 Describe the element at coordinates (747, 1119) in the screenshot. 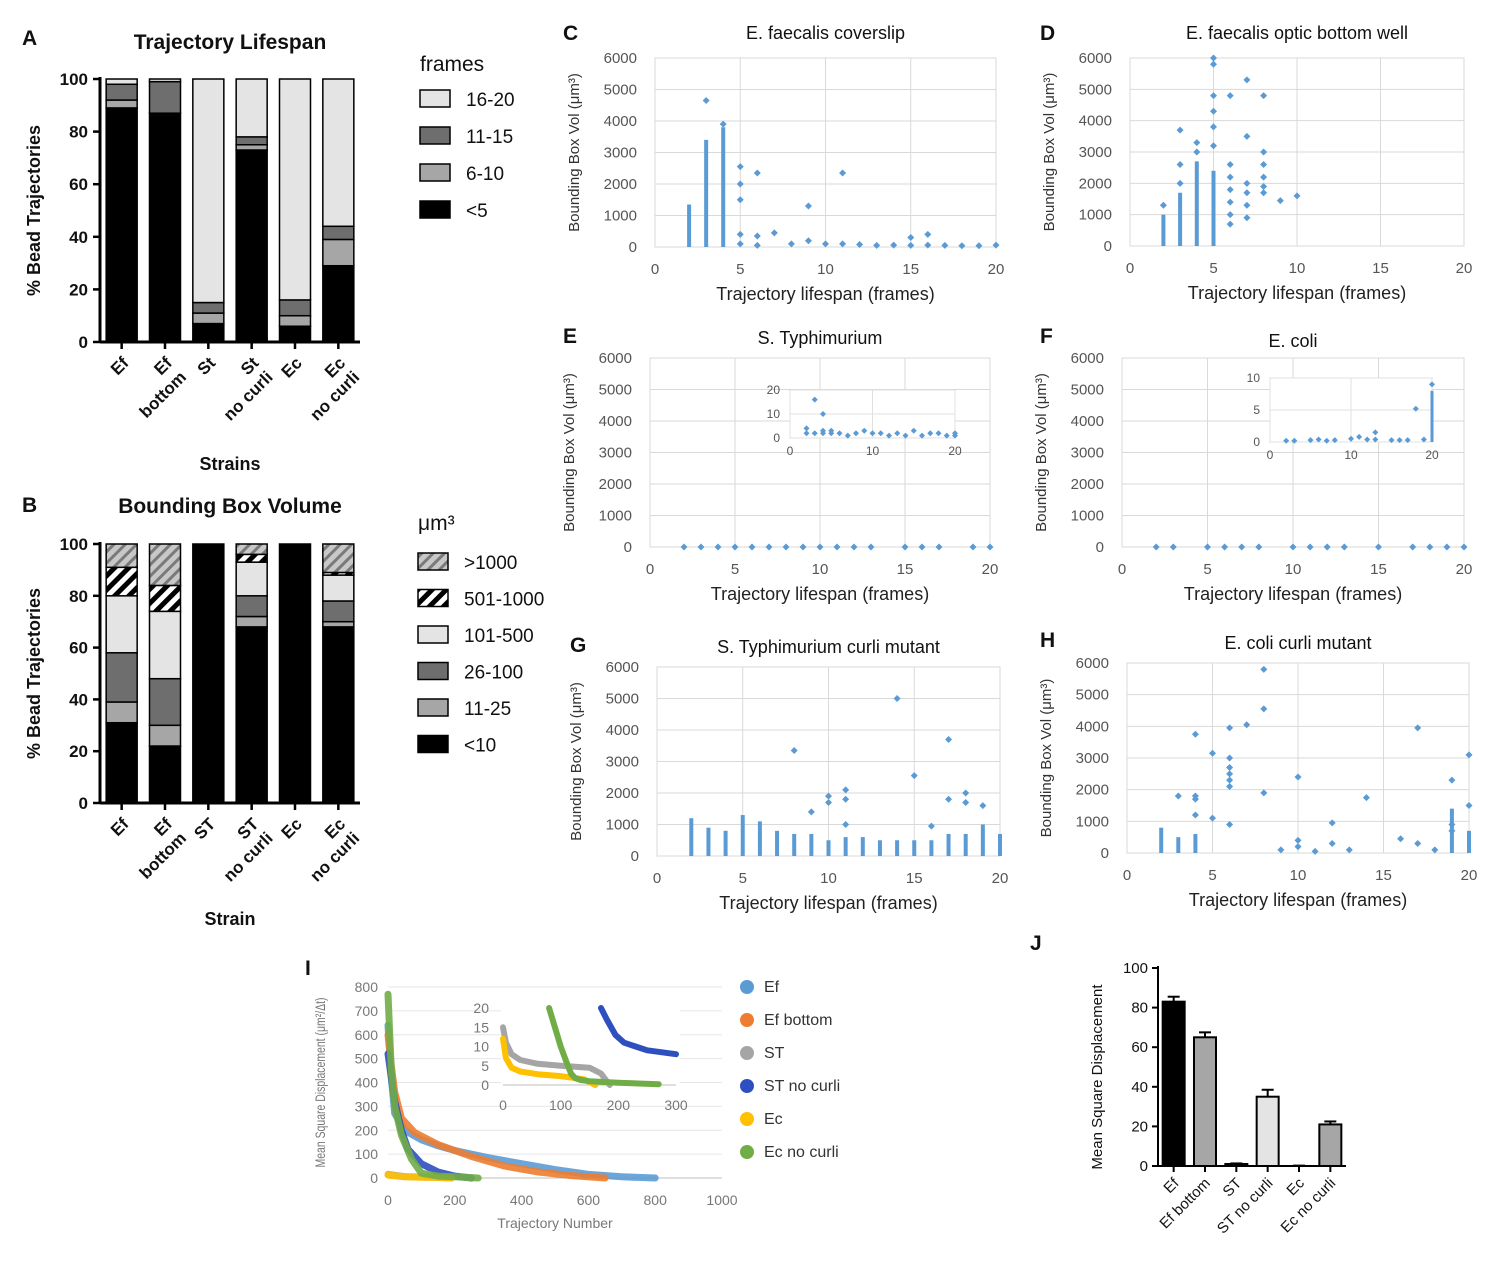

I see `legend-marker` at that location.